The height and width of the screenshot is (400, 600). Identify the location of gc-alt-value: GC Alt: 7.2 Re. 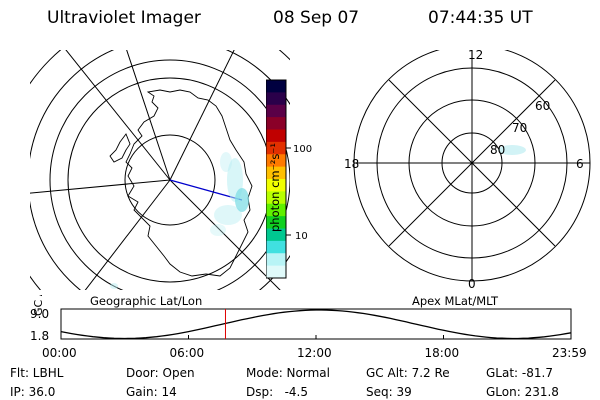
(408, 373).